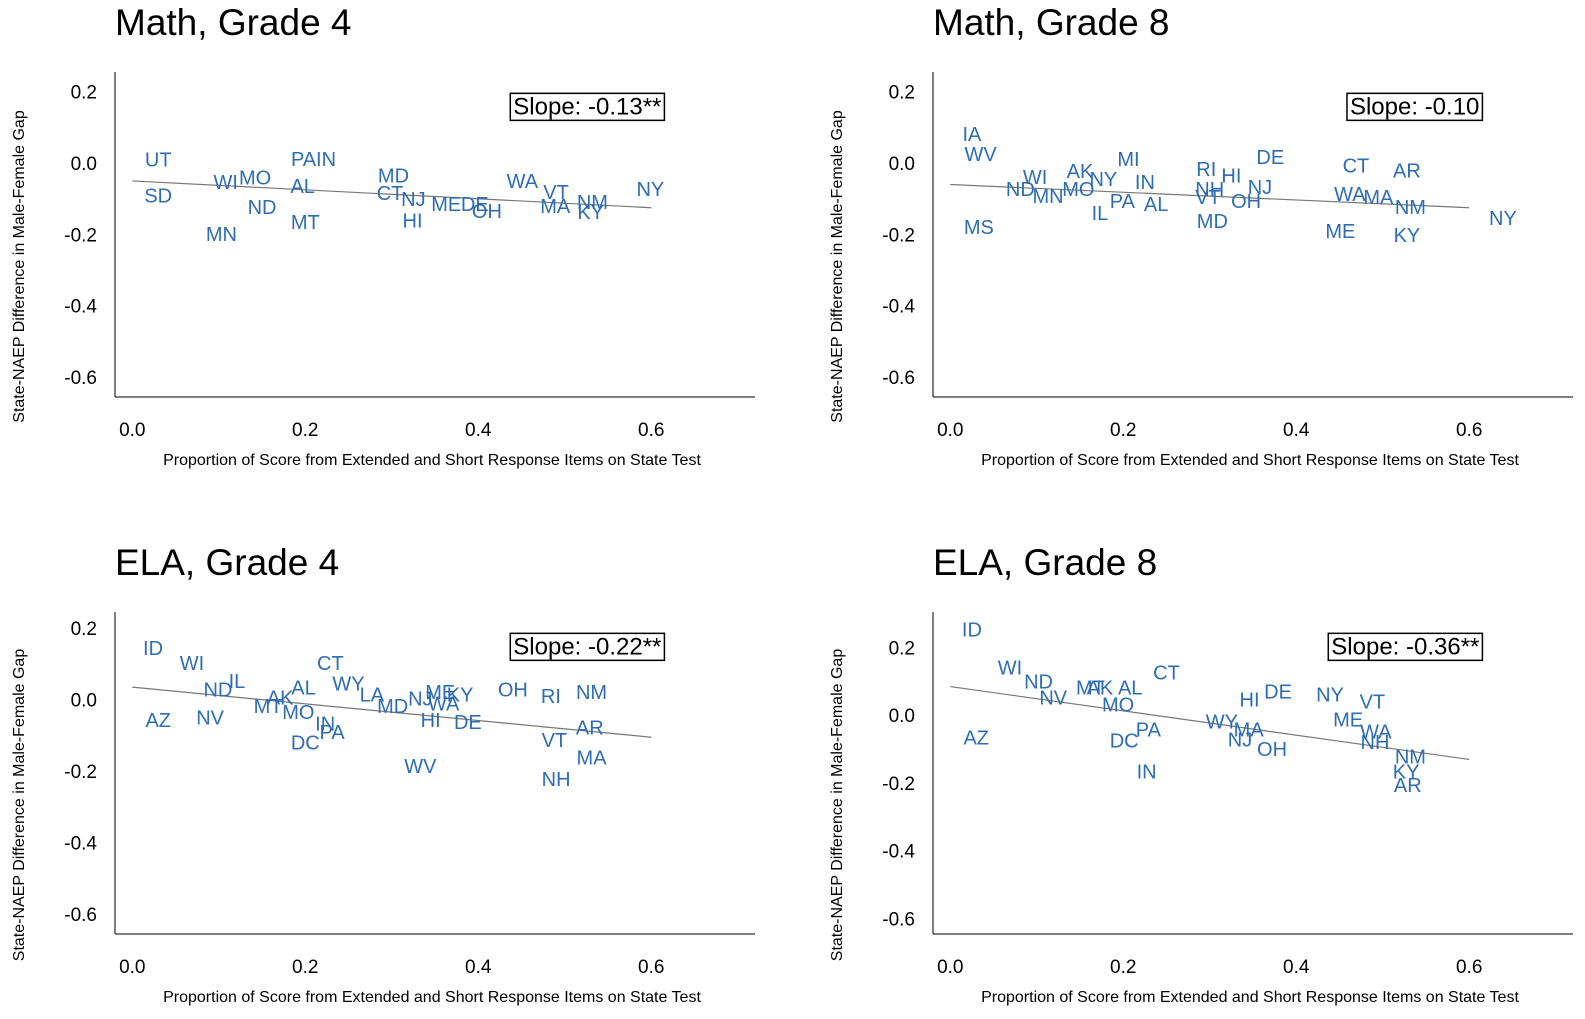  I want to click on y-tick-label: 0.2, so click(84, 92).